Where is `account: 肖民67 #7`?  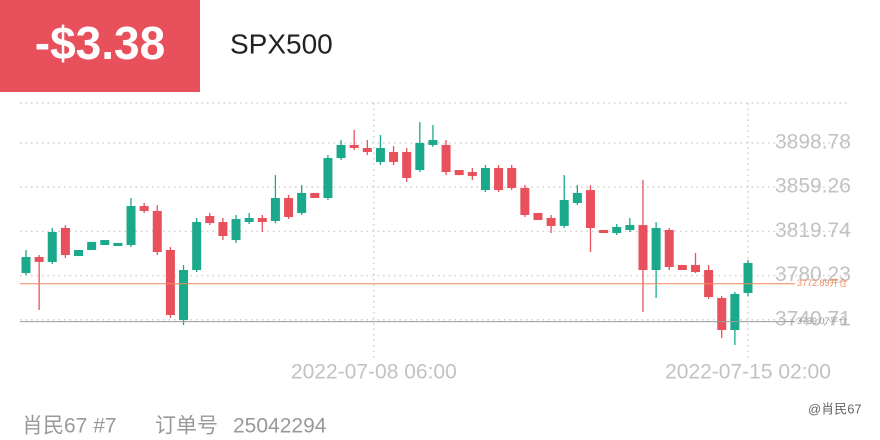 account: 肖民67 #7 is located at coordinates (69, 426).